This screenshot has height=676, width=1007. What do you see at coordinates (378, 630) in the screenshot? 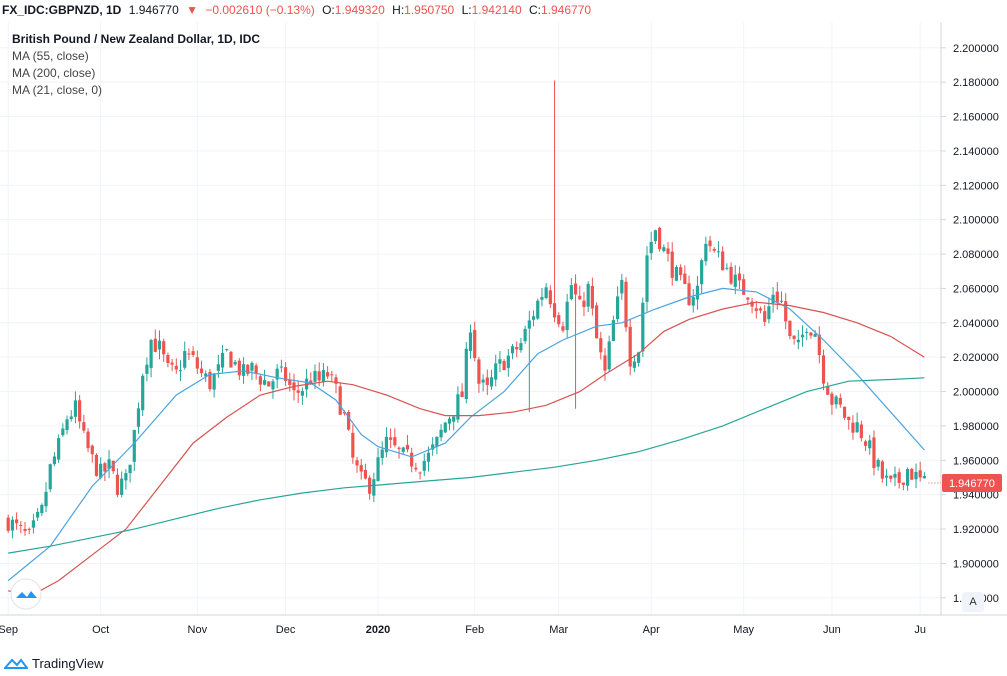
I see `x-tick-label: 2020` at bounding box center [378, 630].